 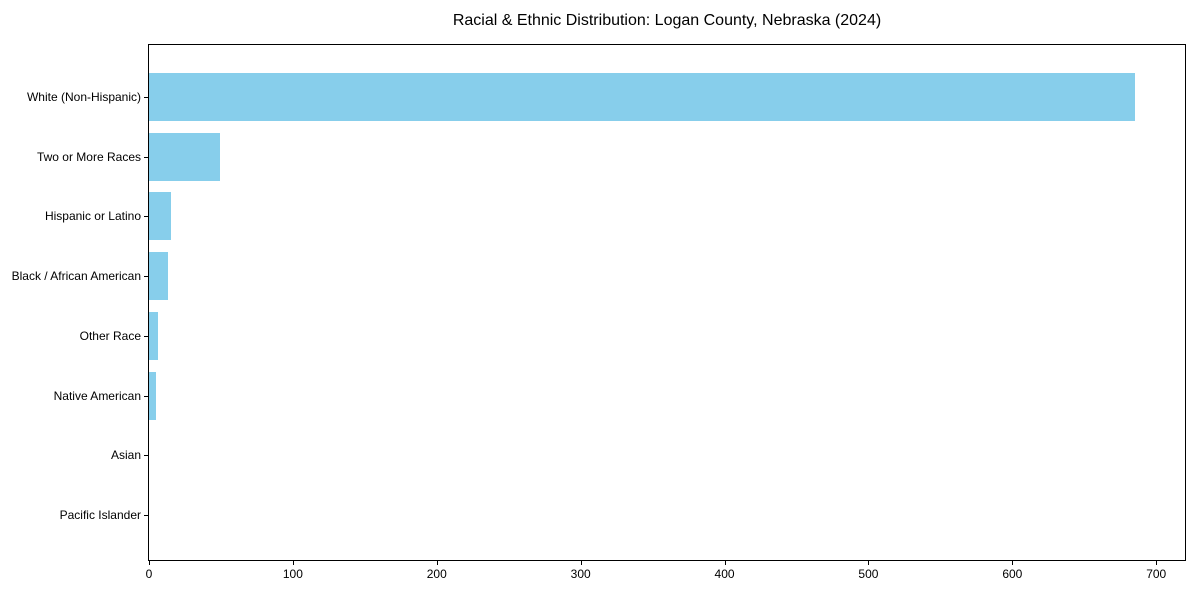 What do you see at coordinates (83, 97) in the screenshot?
I see `y-tick-label: White (Non-Hispanic)` at bounding box center [83, 97].